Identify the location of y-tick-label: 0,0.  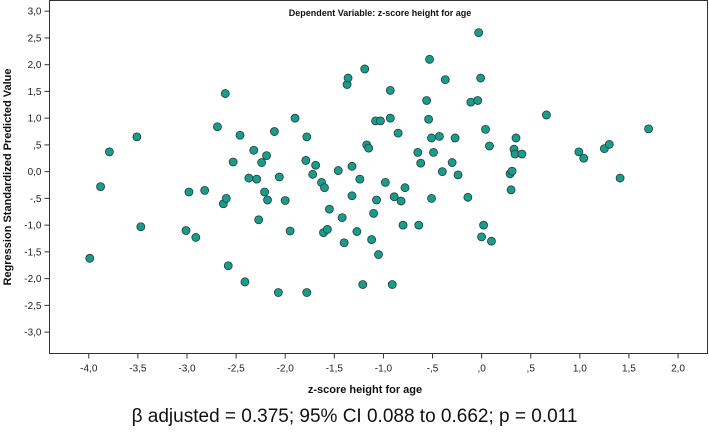
(35, 172).